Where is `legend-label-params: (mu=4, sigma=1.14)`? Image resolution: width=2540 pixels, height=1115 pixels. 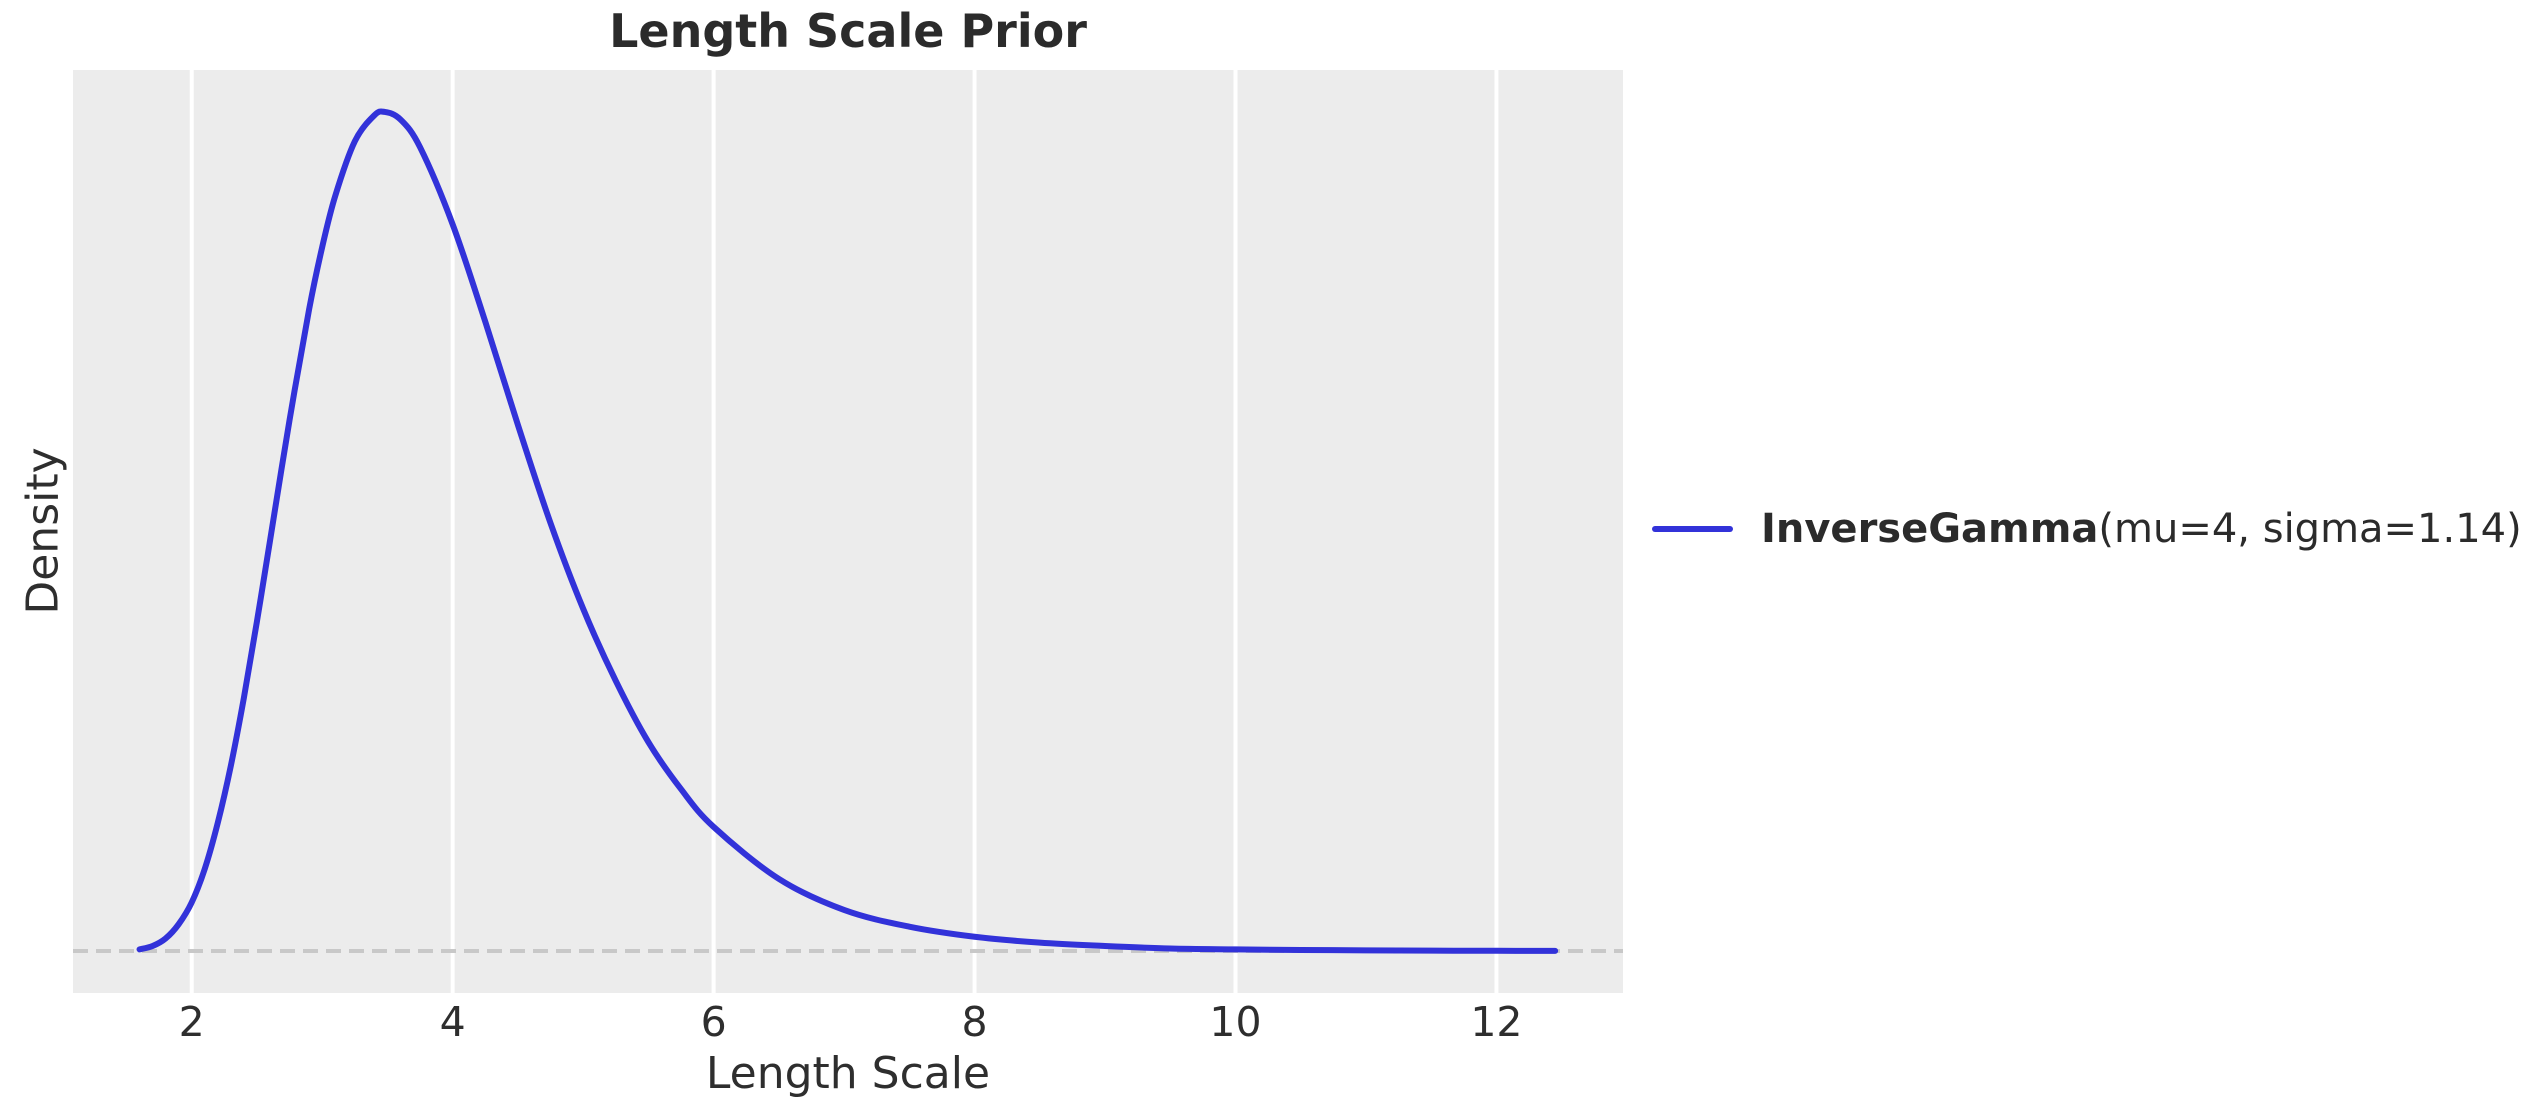 legend-label-params: (mu=4, sigma=1.14) is located at coordinates (2310, 529).